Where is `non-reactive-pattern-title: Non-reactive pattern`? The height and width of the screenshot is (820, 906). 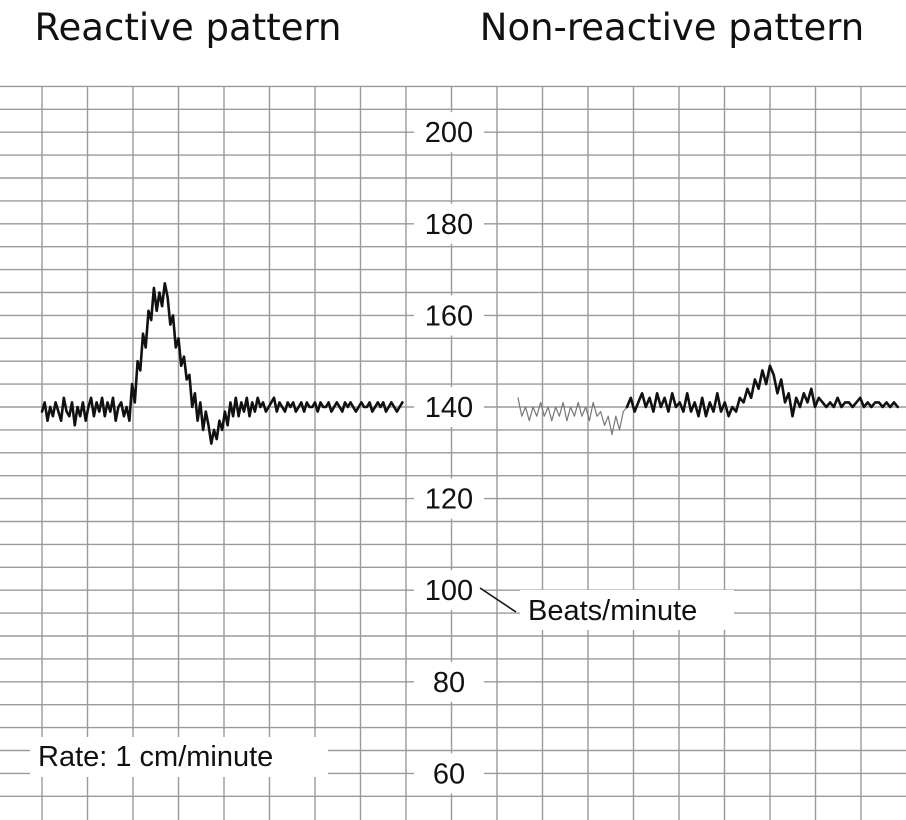 non-reactive-pattern-title: Non-reactive pattern is located at coordinates (672, 27).